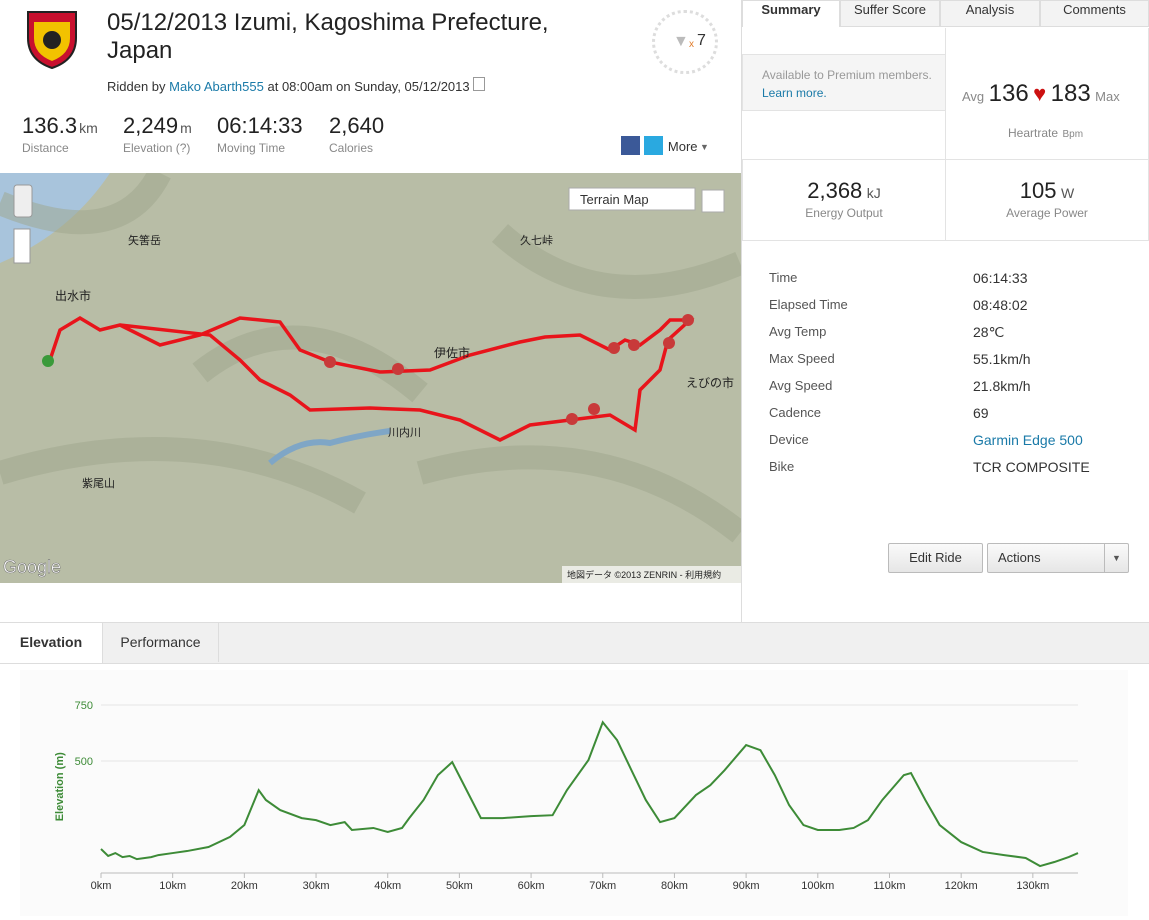  I want to click on heartrate: Avg 136 ♥ 183 Max, so click(1041, 93).